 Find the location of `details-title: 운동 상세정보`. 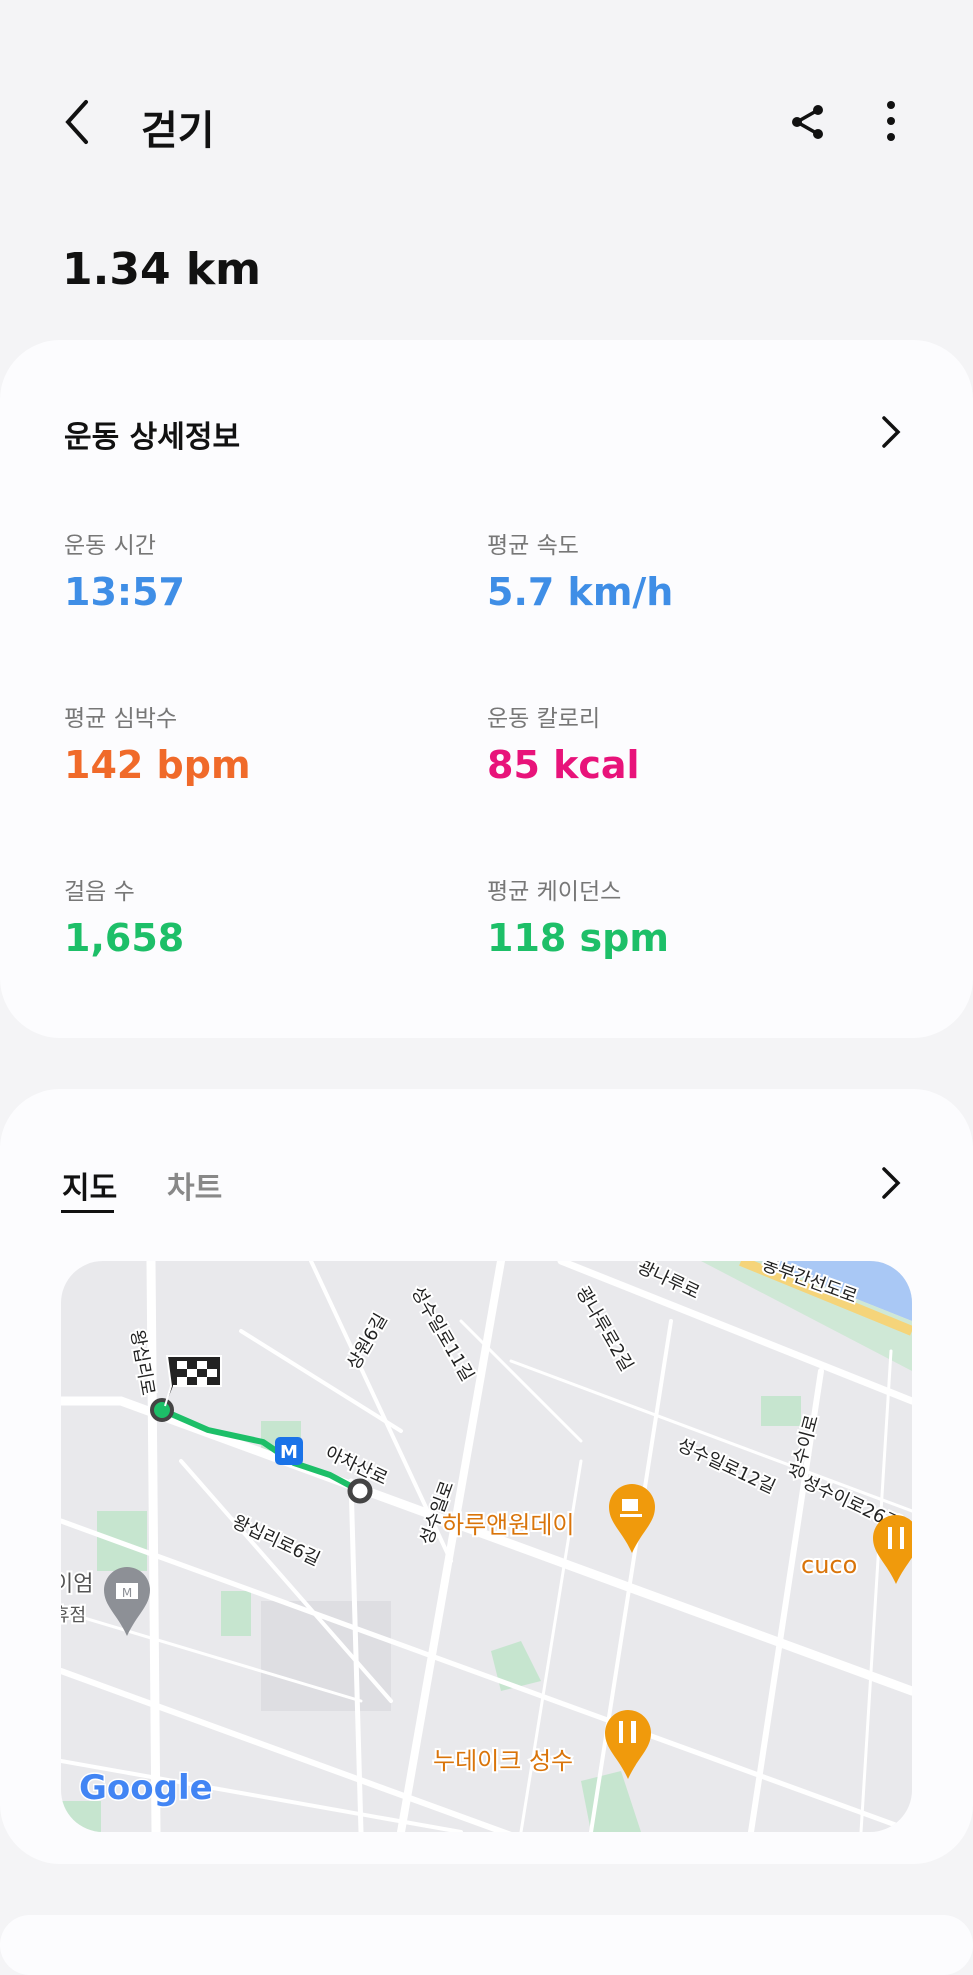

details-title: 운동 상세정보 is located at coordinates (152, 437).